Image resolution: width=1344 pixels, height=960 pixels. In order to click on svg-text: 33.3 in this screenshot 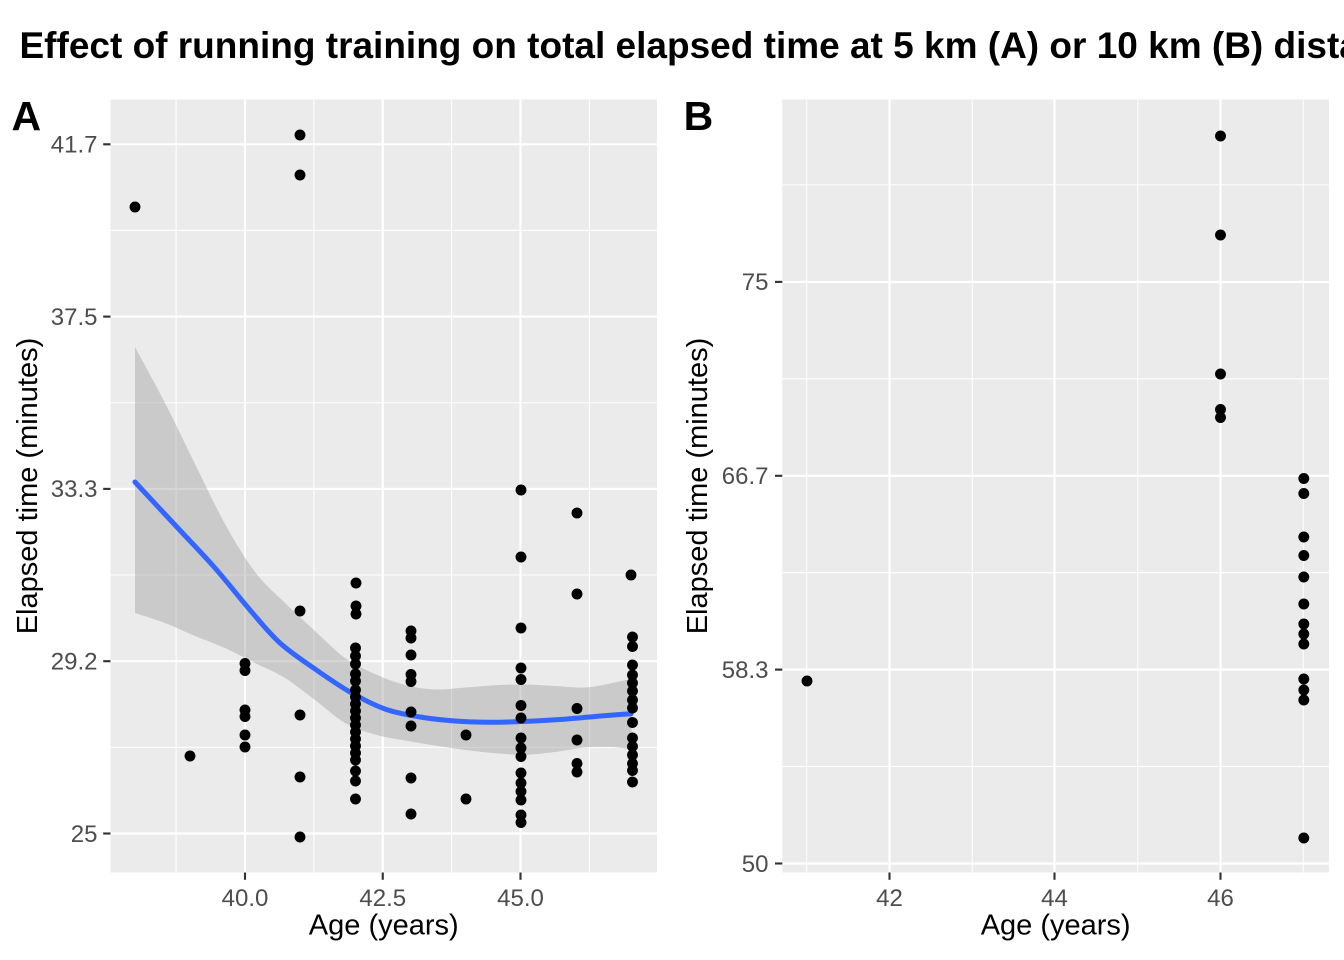, I will do `click(74, 489)`.